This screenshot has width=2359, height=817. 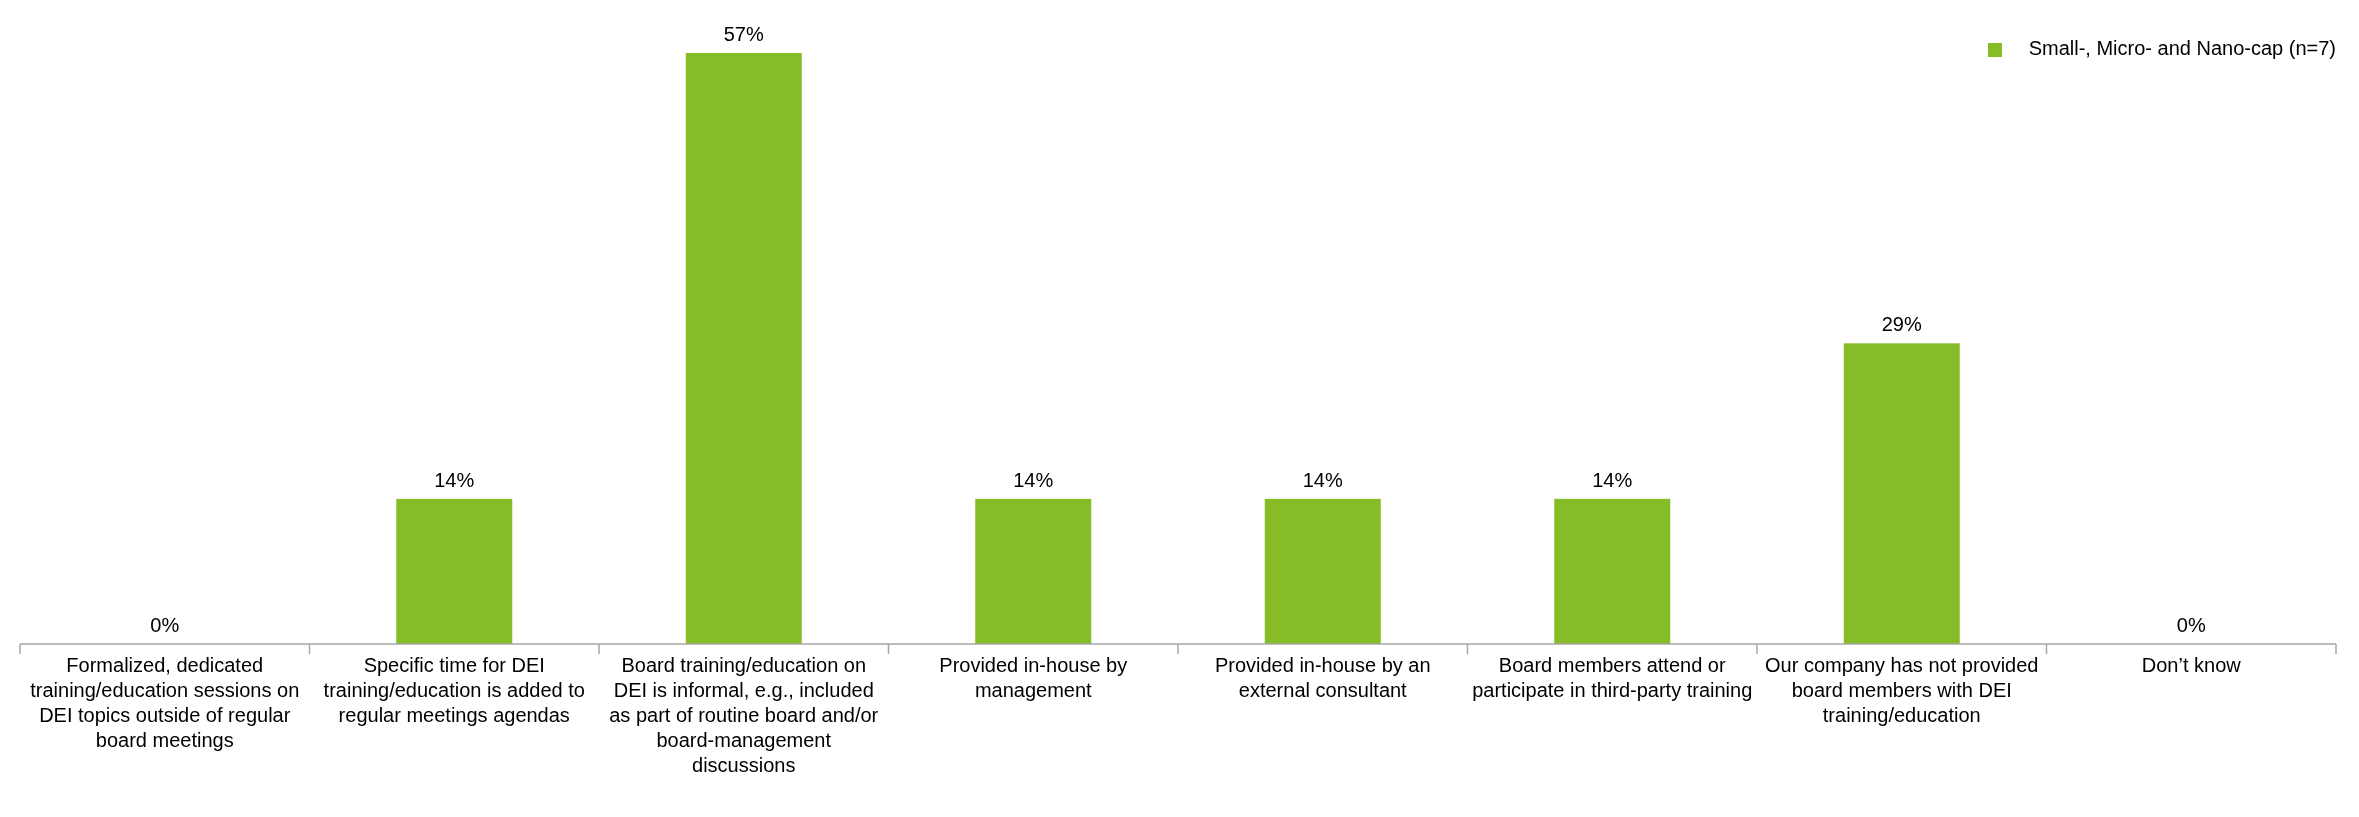 I want to click on x-tick-label: Provided in-house by an external consultant, so click(x=1322, y=677).